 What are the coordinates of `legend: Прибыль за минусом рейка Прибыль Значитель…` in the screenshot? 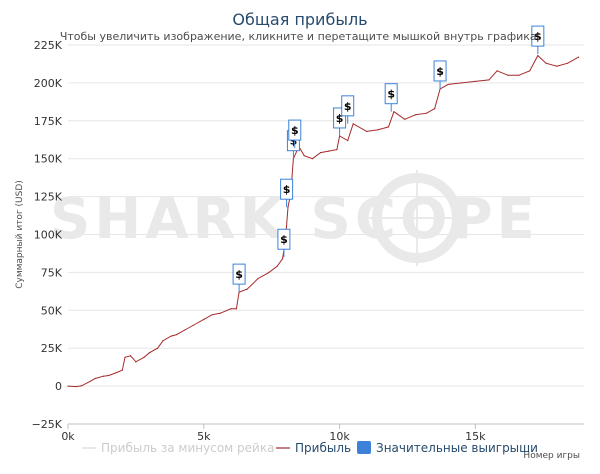 It's located at (310, 448).